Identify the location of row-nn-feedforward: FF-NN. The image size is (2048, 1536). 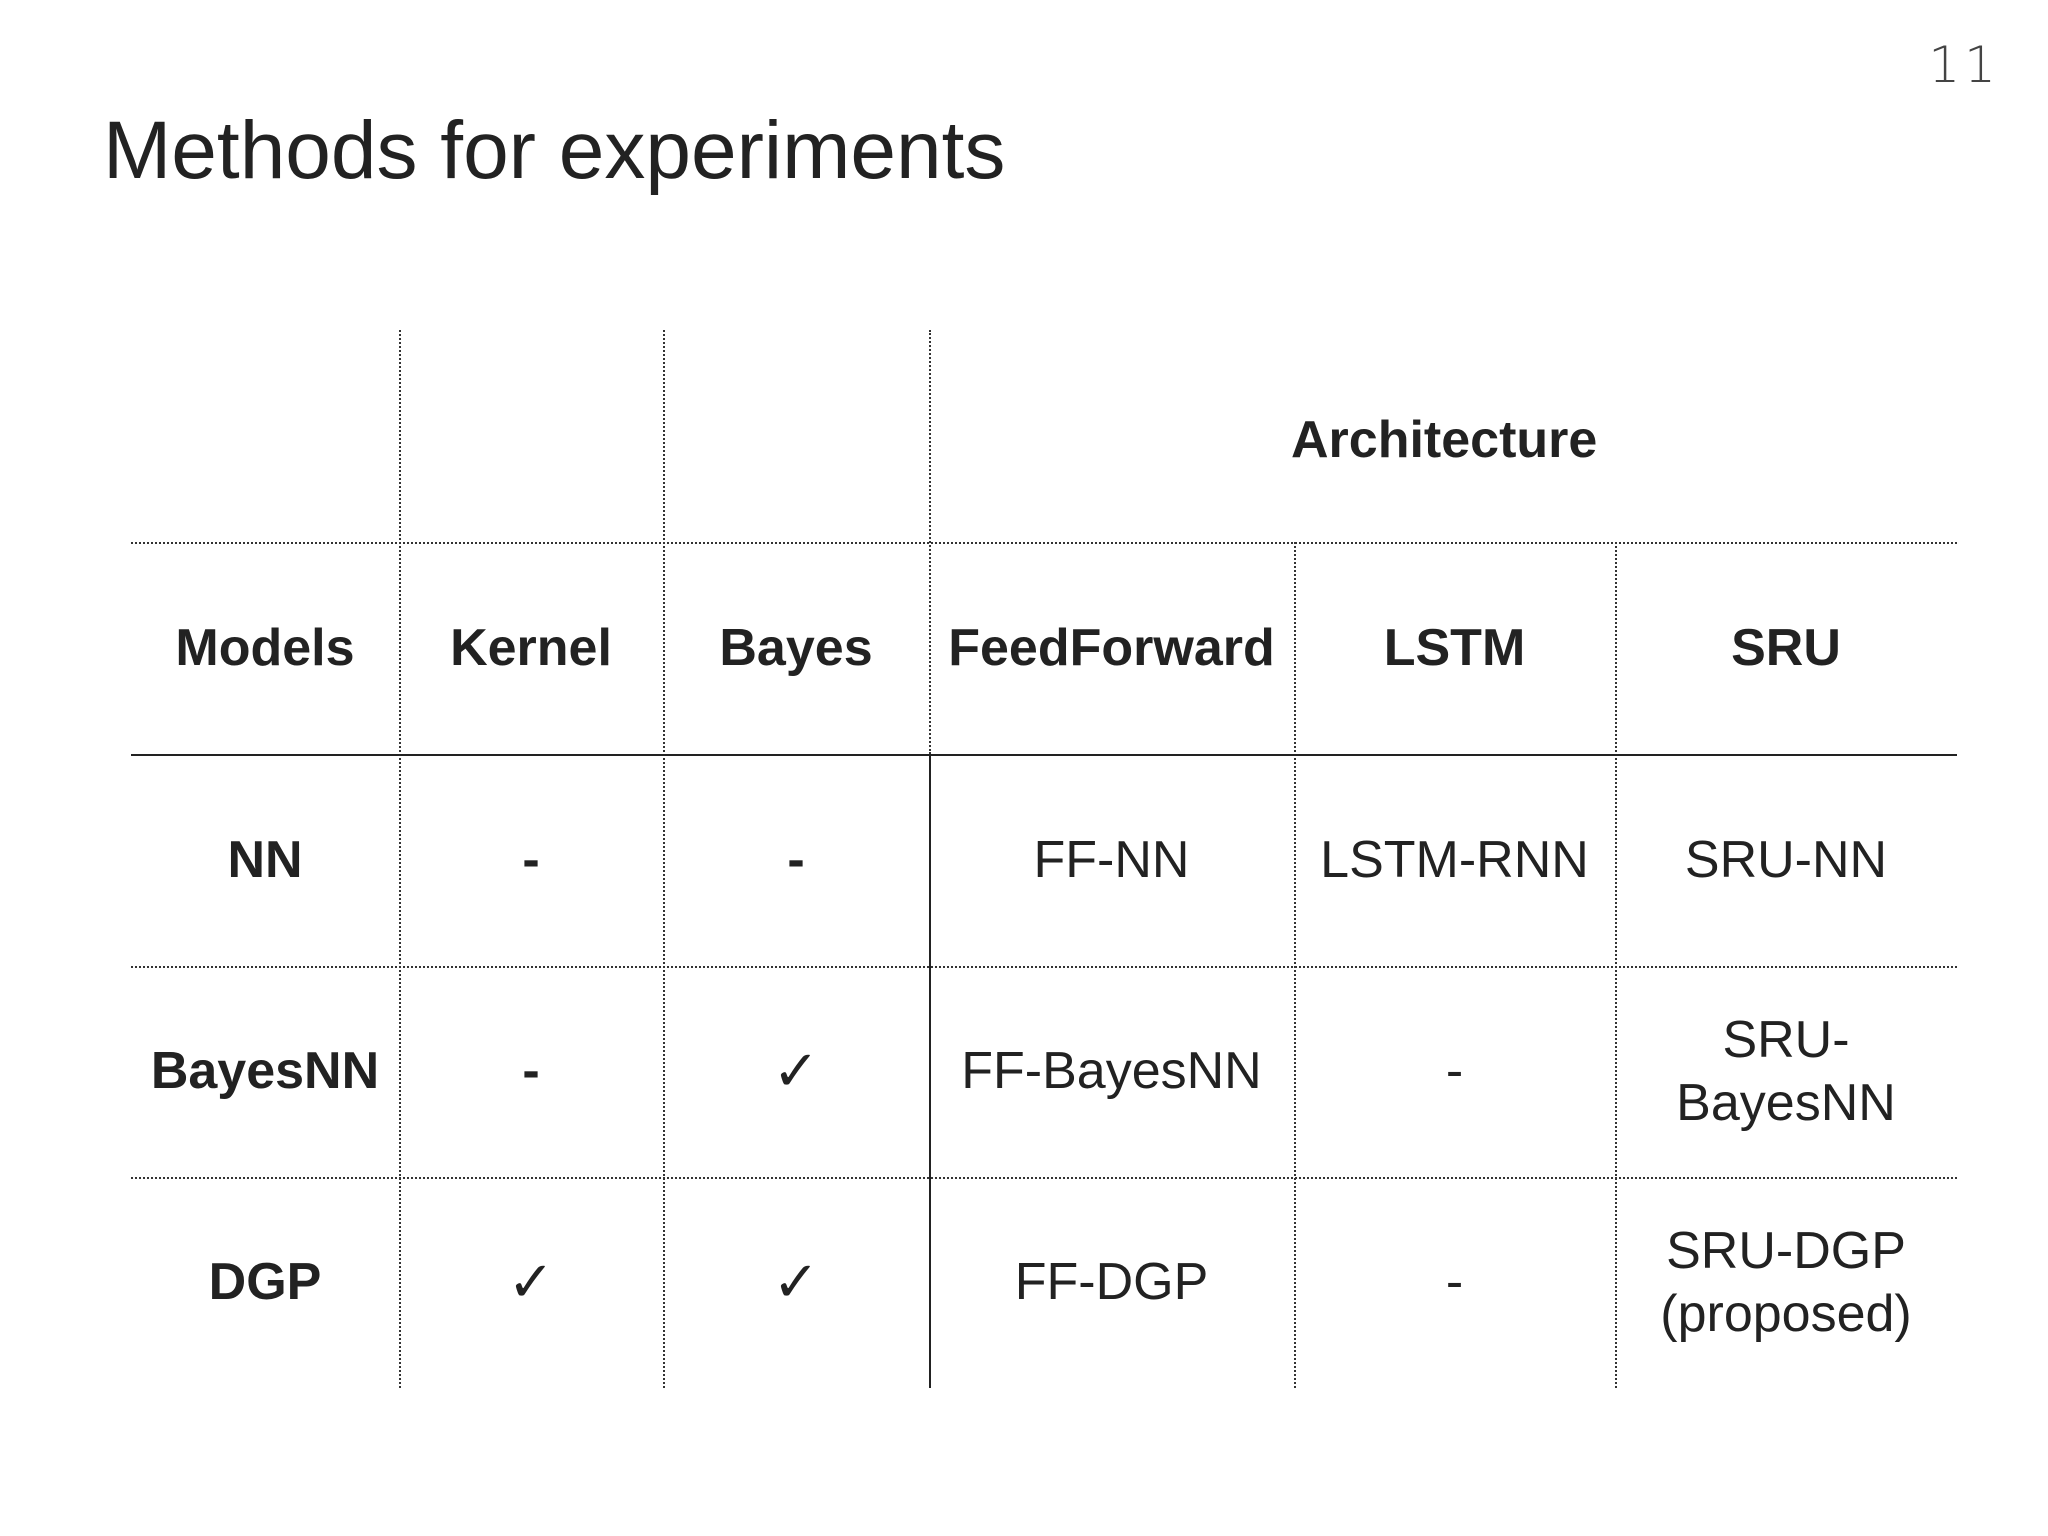
(1111, 859).